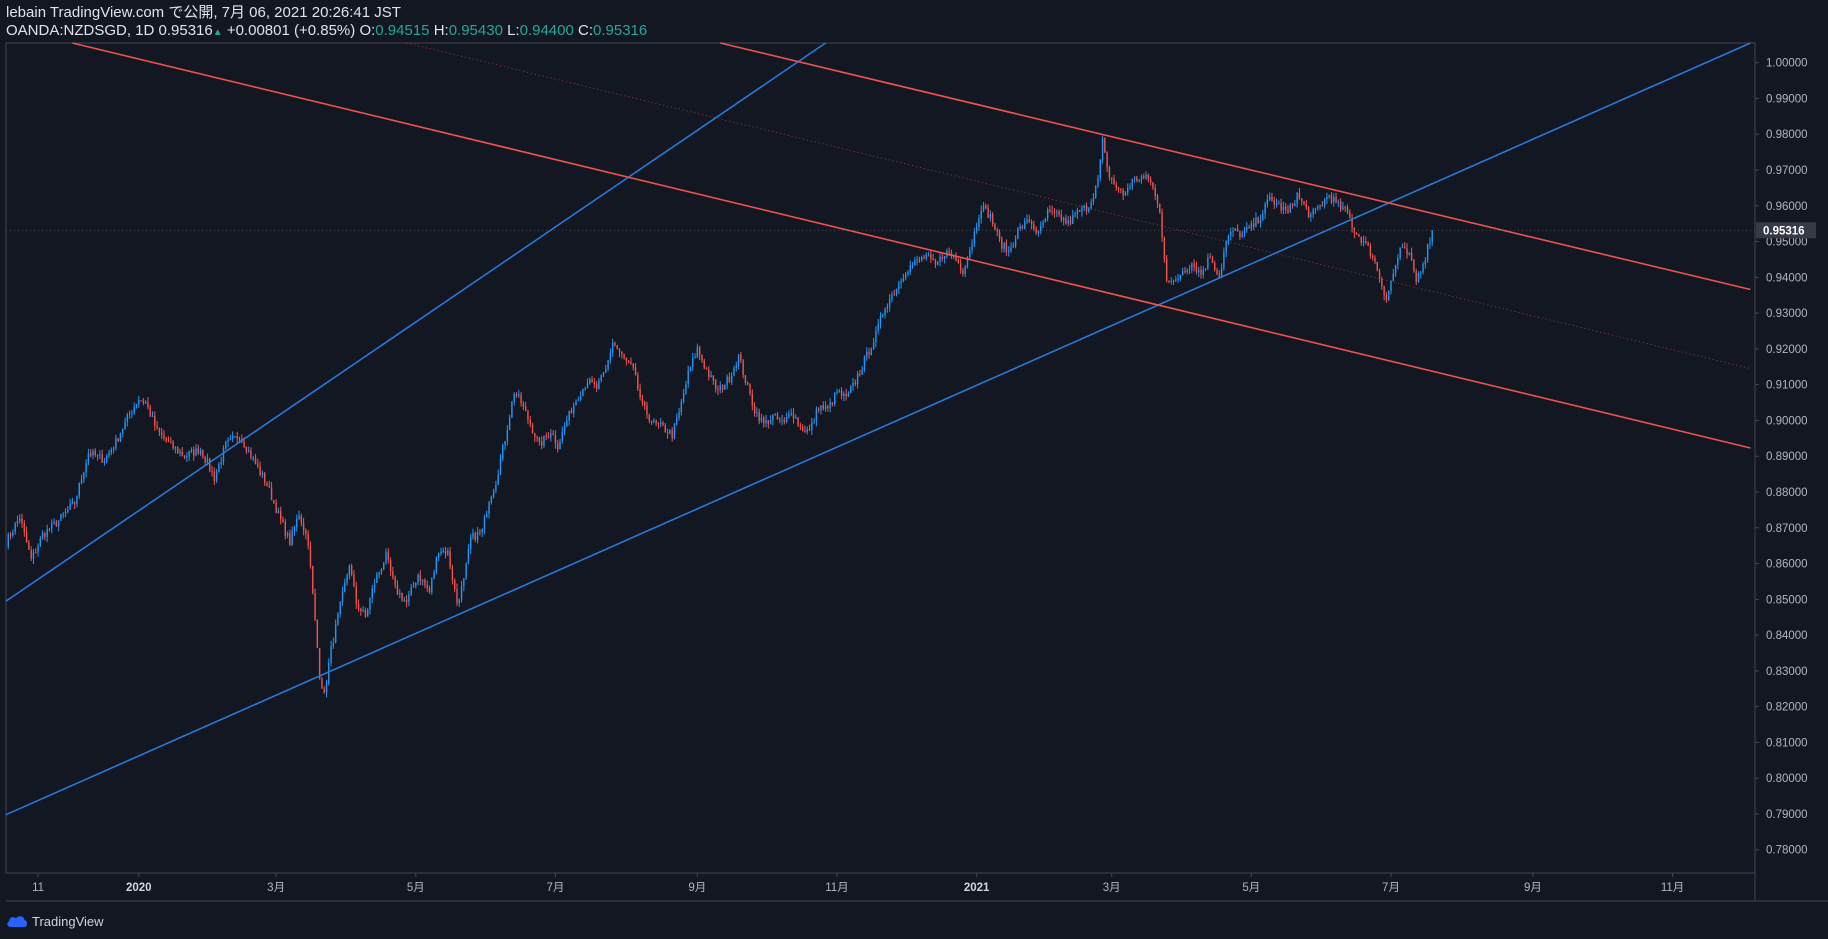  What do you see at coordinates (1787, 99) in the screenshot?
I see `price-tick-label: 0.99000` at bounding box center [1787, 99].